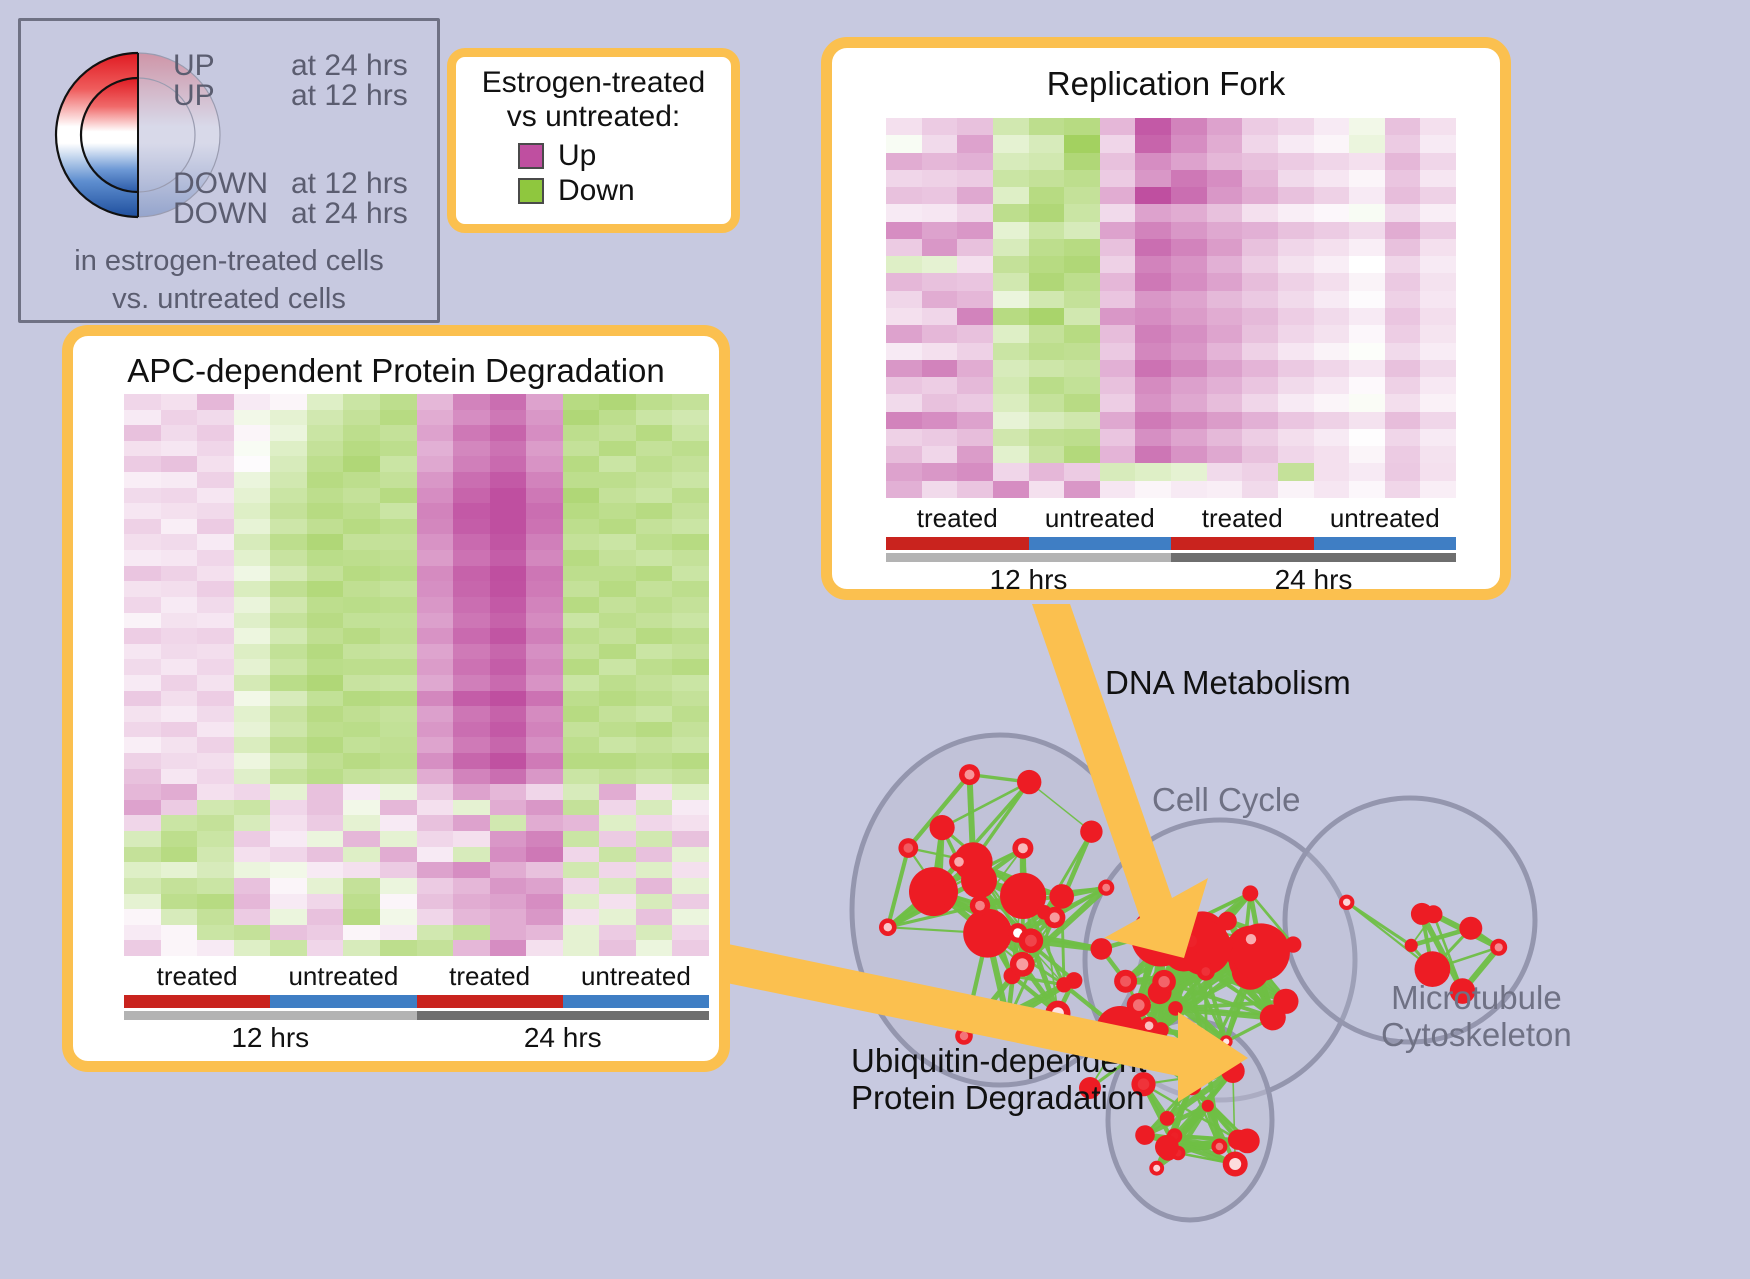 The height and width of the screenshot is (1279, 1750). I want to click on network-edge, so click(1448, 952).